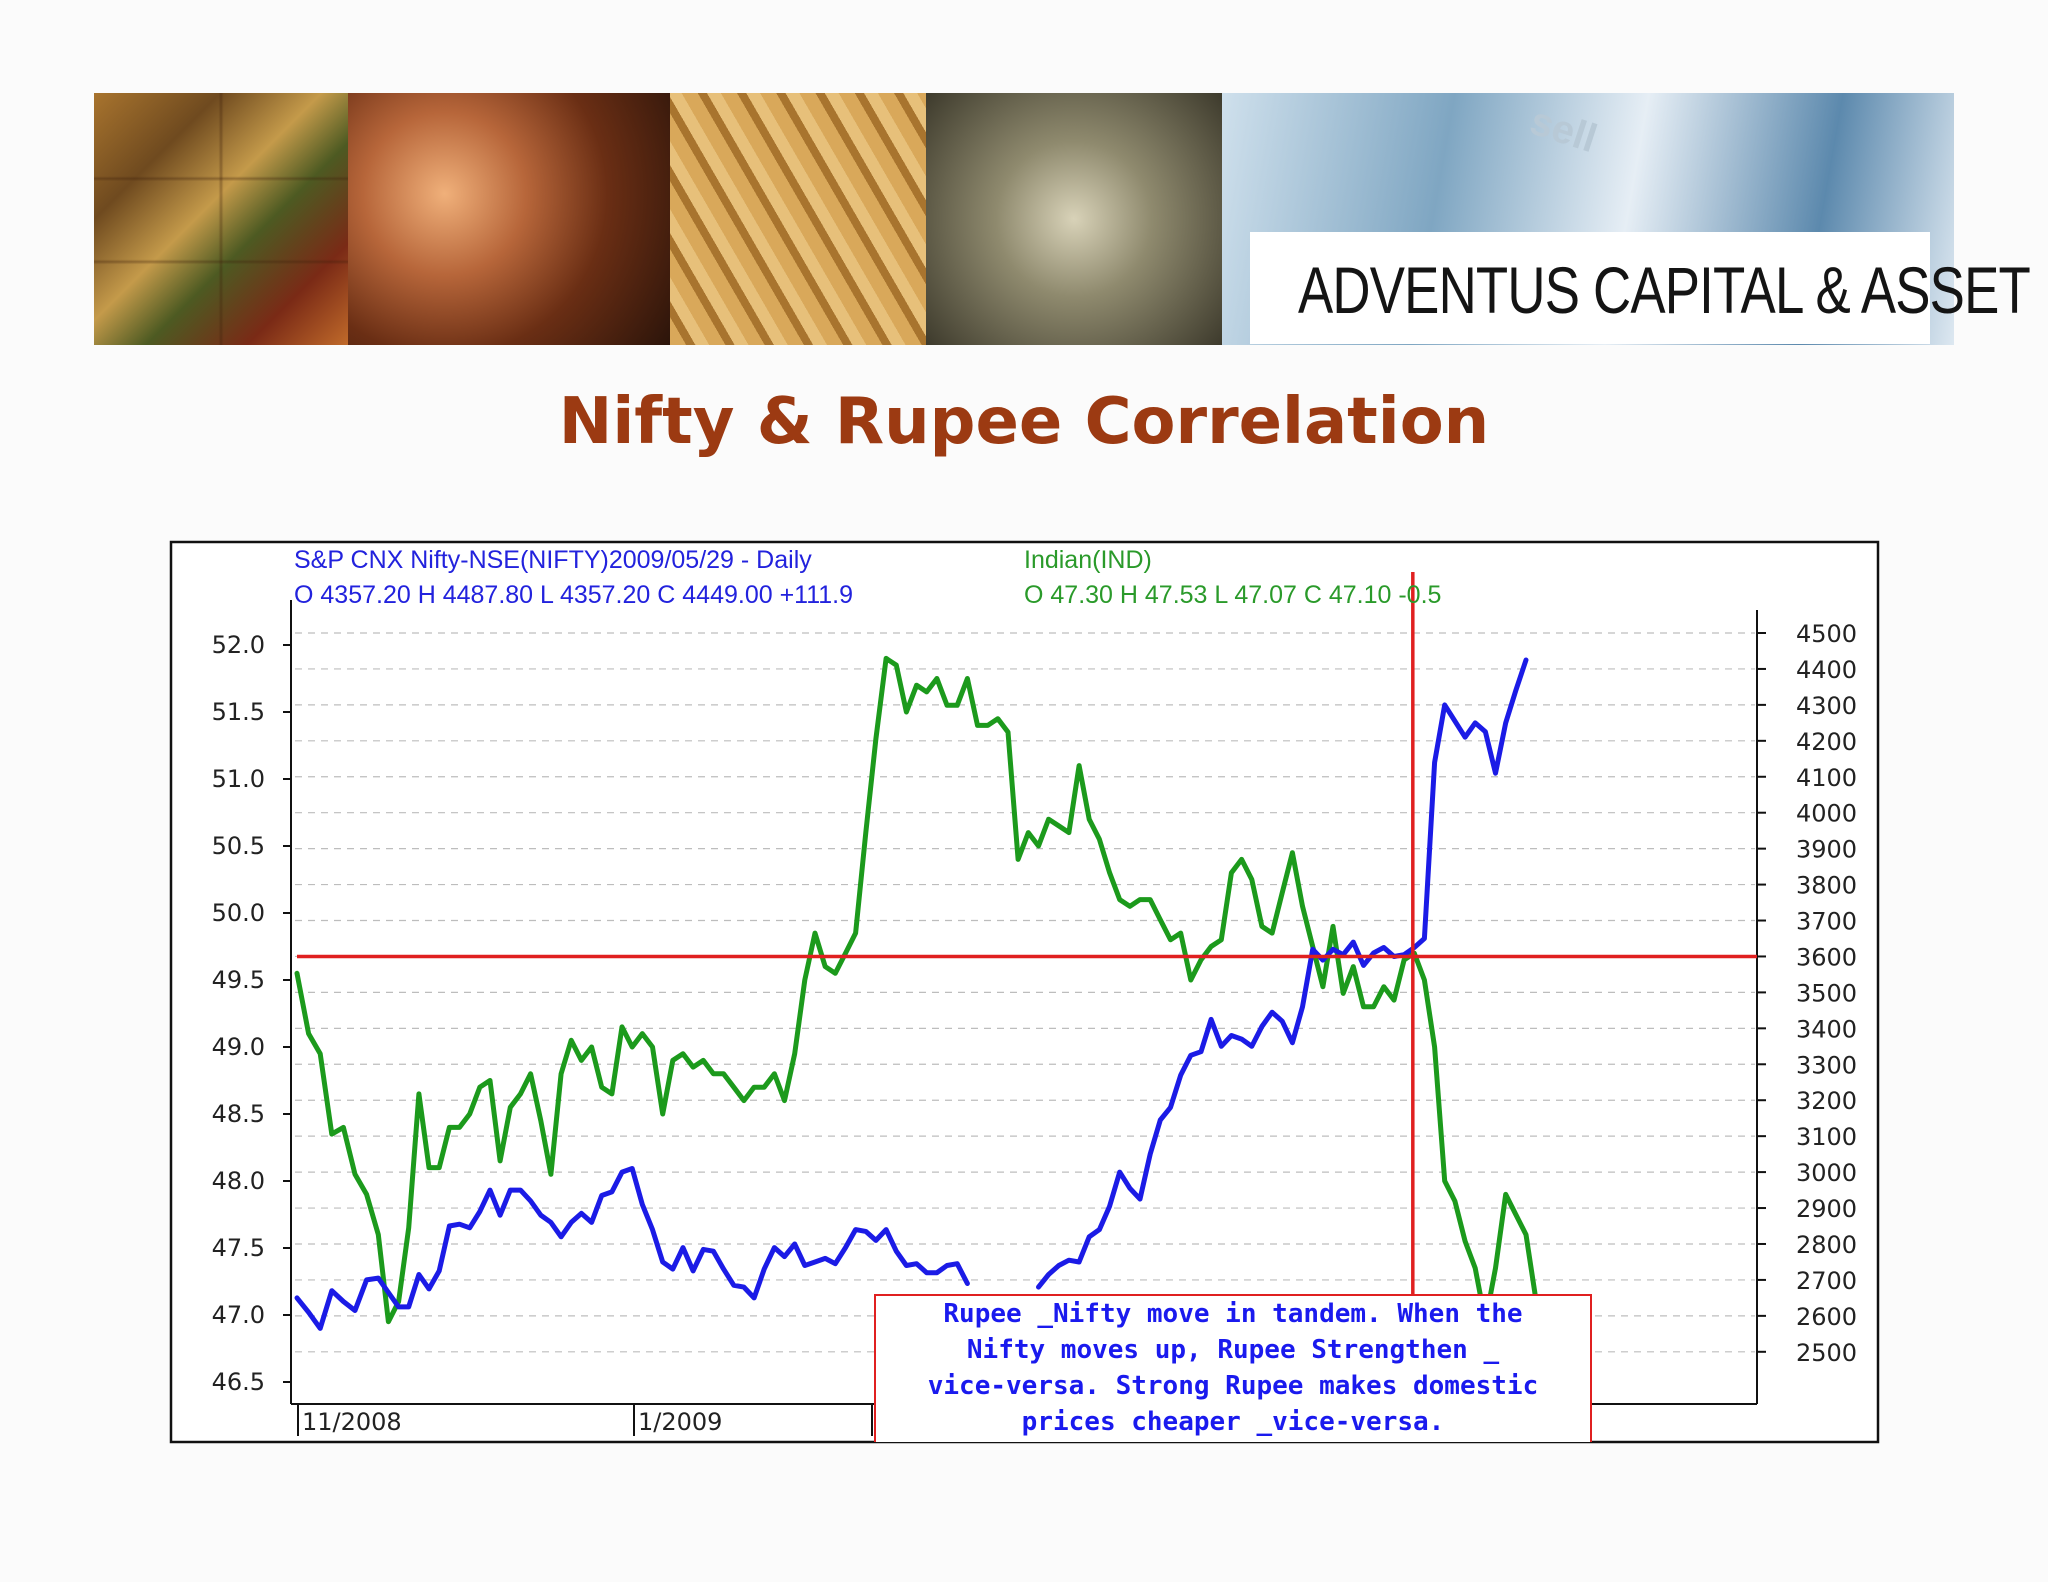 This screenshot has width=2048, height=1582. What do you see at coordinates (1826, 706) in the screenshot?
I see `right-tick-label: 4300` at bounding box center [1826, 706].